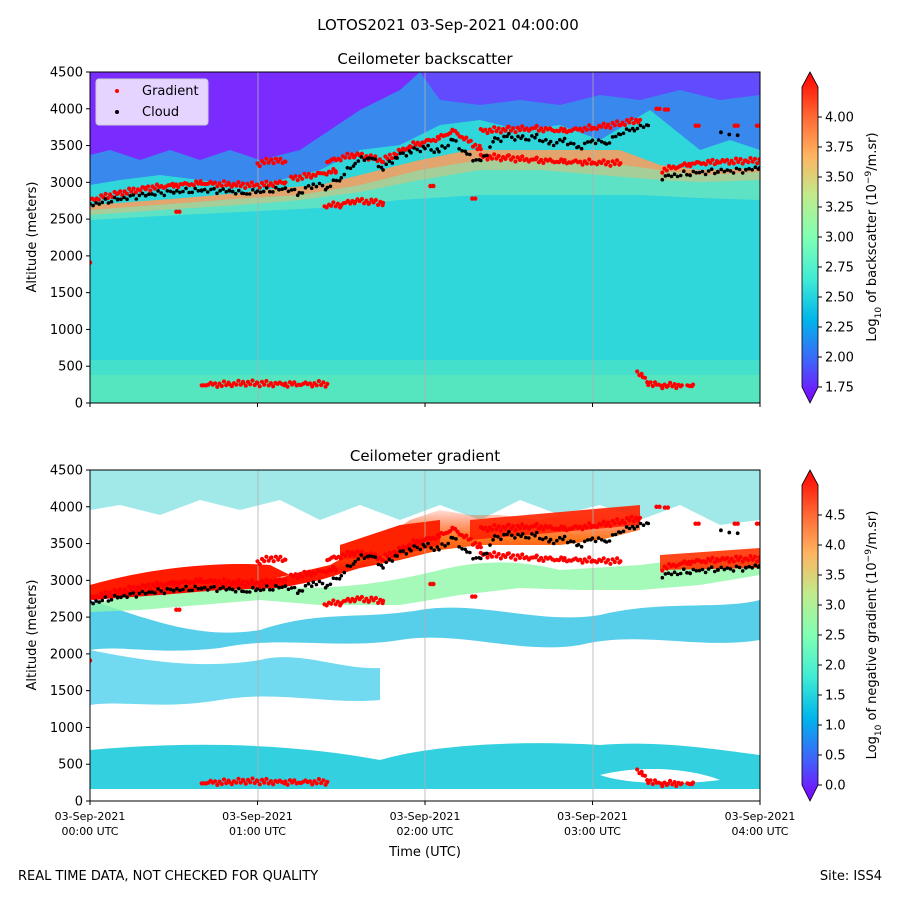 This screenshot has width=900, height=900. I want to click on y-tick-label: 500, so click(70, 765).